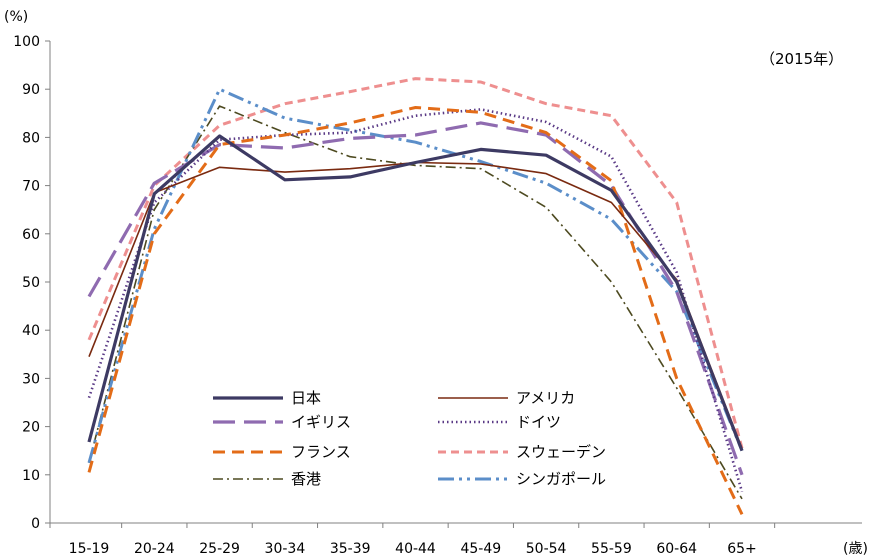 Image resolution: width=882 pixels, height=560 pixels. I want to click on legend-label-3: ドイツ, so click(538, 422).